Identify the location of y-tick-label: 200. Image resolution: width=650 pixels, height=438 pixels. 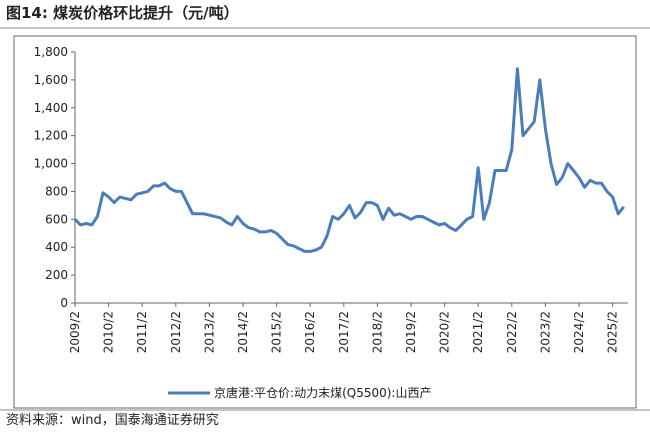
(56, 275).